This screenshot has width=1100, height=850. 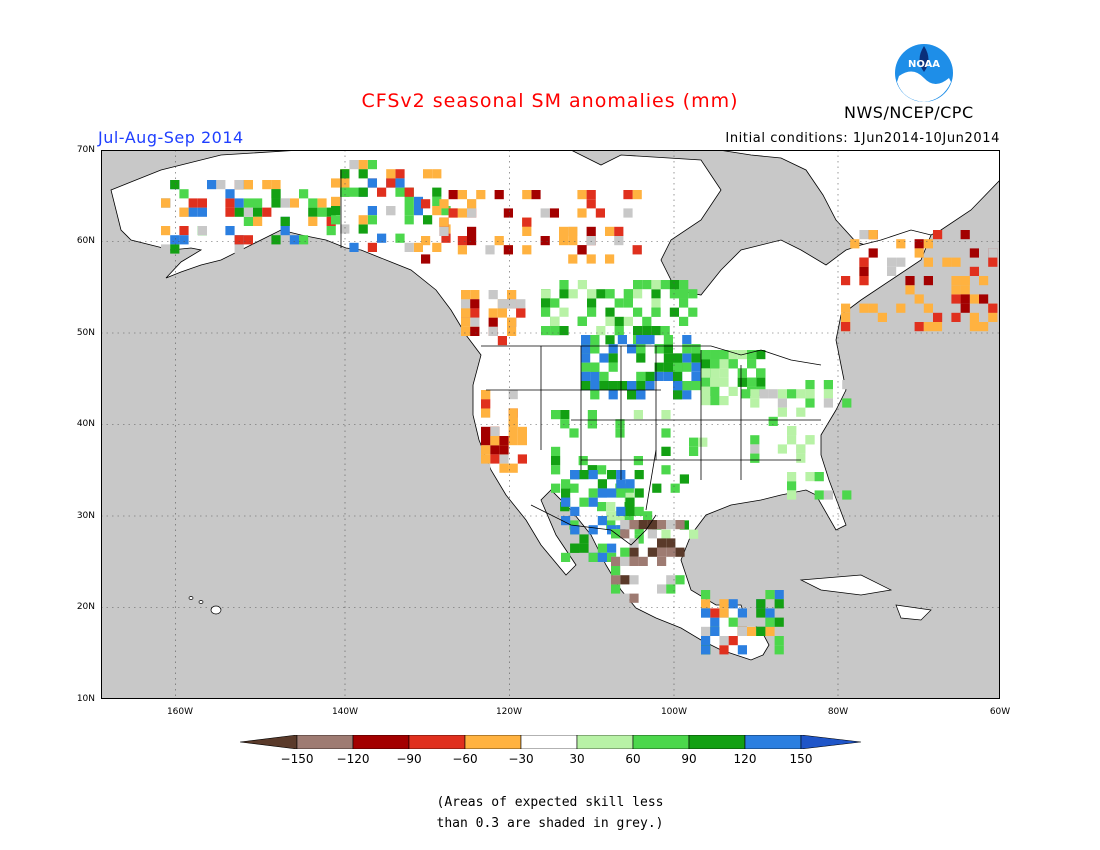 I want to click on lat-label-30n: 30N, so click(x=85, y=516).